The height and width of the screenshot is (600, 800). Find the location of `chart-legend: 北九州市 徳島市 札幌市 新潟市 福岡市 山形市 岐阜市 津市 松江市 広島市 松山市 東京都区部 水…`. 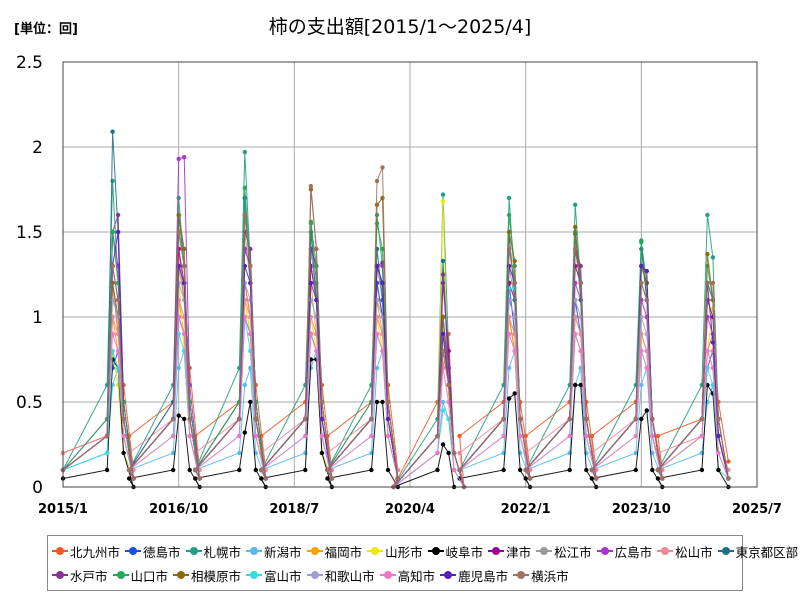

chart-legend: 北九州市 徳島市 札幌市 新潟市 福岡市 山形市 岐阜市 津市 松江市 広島市 松山市 東京都区部 水… is located at coordinates (422, 563).